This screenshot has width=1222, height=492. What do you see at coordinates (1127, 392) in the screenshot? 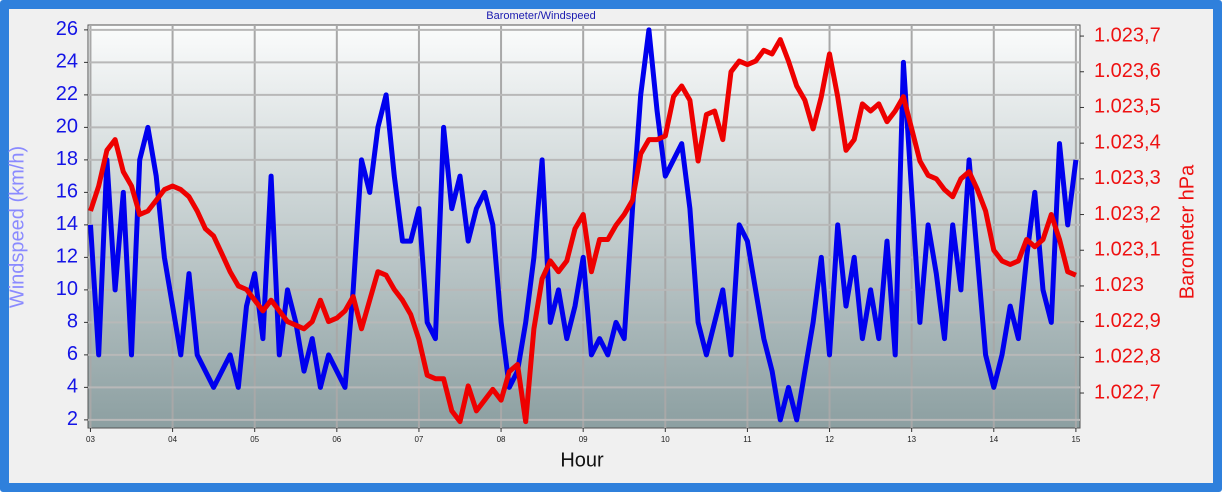
I see `y2-tick-label: 1.022,7` at bounding box center [1127, 392].